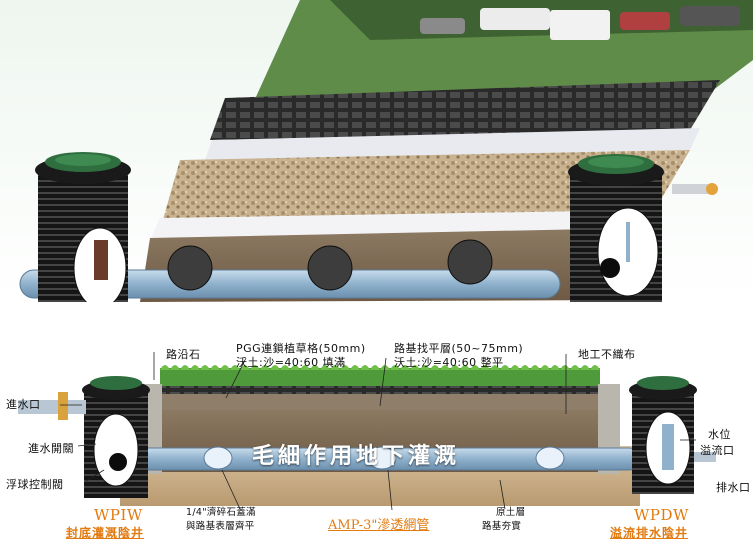 Image resolution: width=753 pixels, height=552 pixels. I want to click on label-gravel-line1: 1/4"濟碎石蓋滿, so click(221, 512).